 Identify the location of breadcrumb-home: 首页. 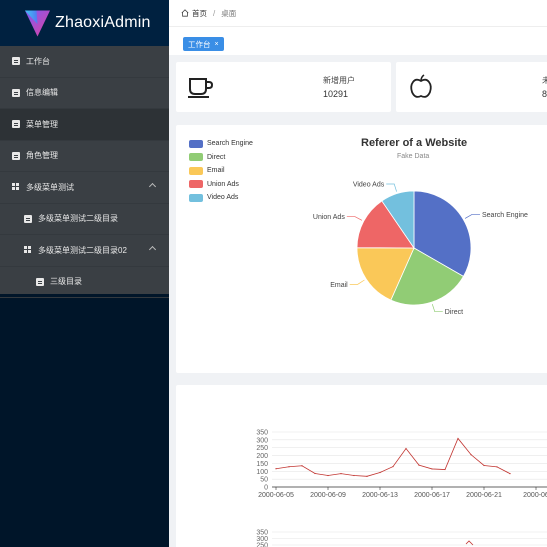
(194, 13).